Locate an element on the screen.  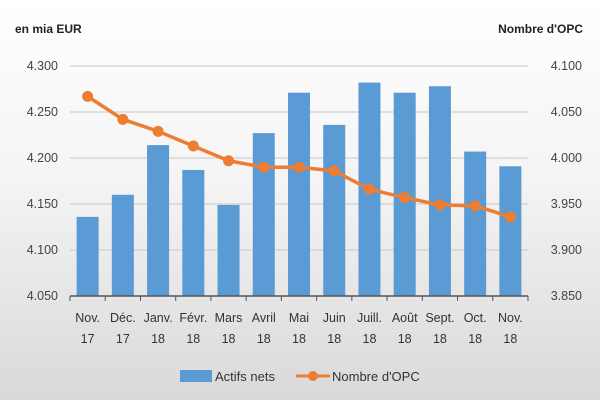
x-tick-label-month: Févr. is located at coordinates (193, 318).